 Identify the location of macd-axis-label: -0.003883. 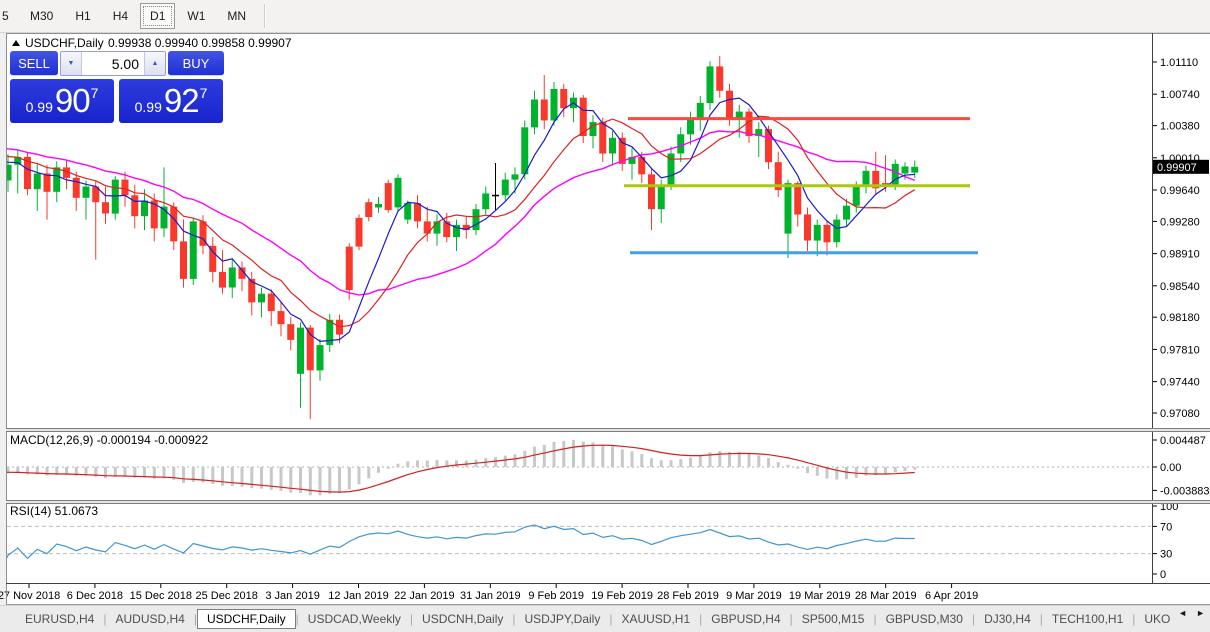
(1185, 491).